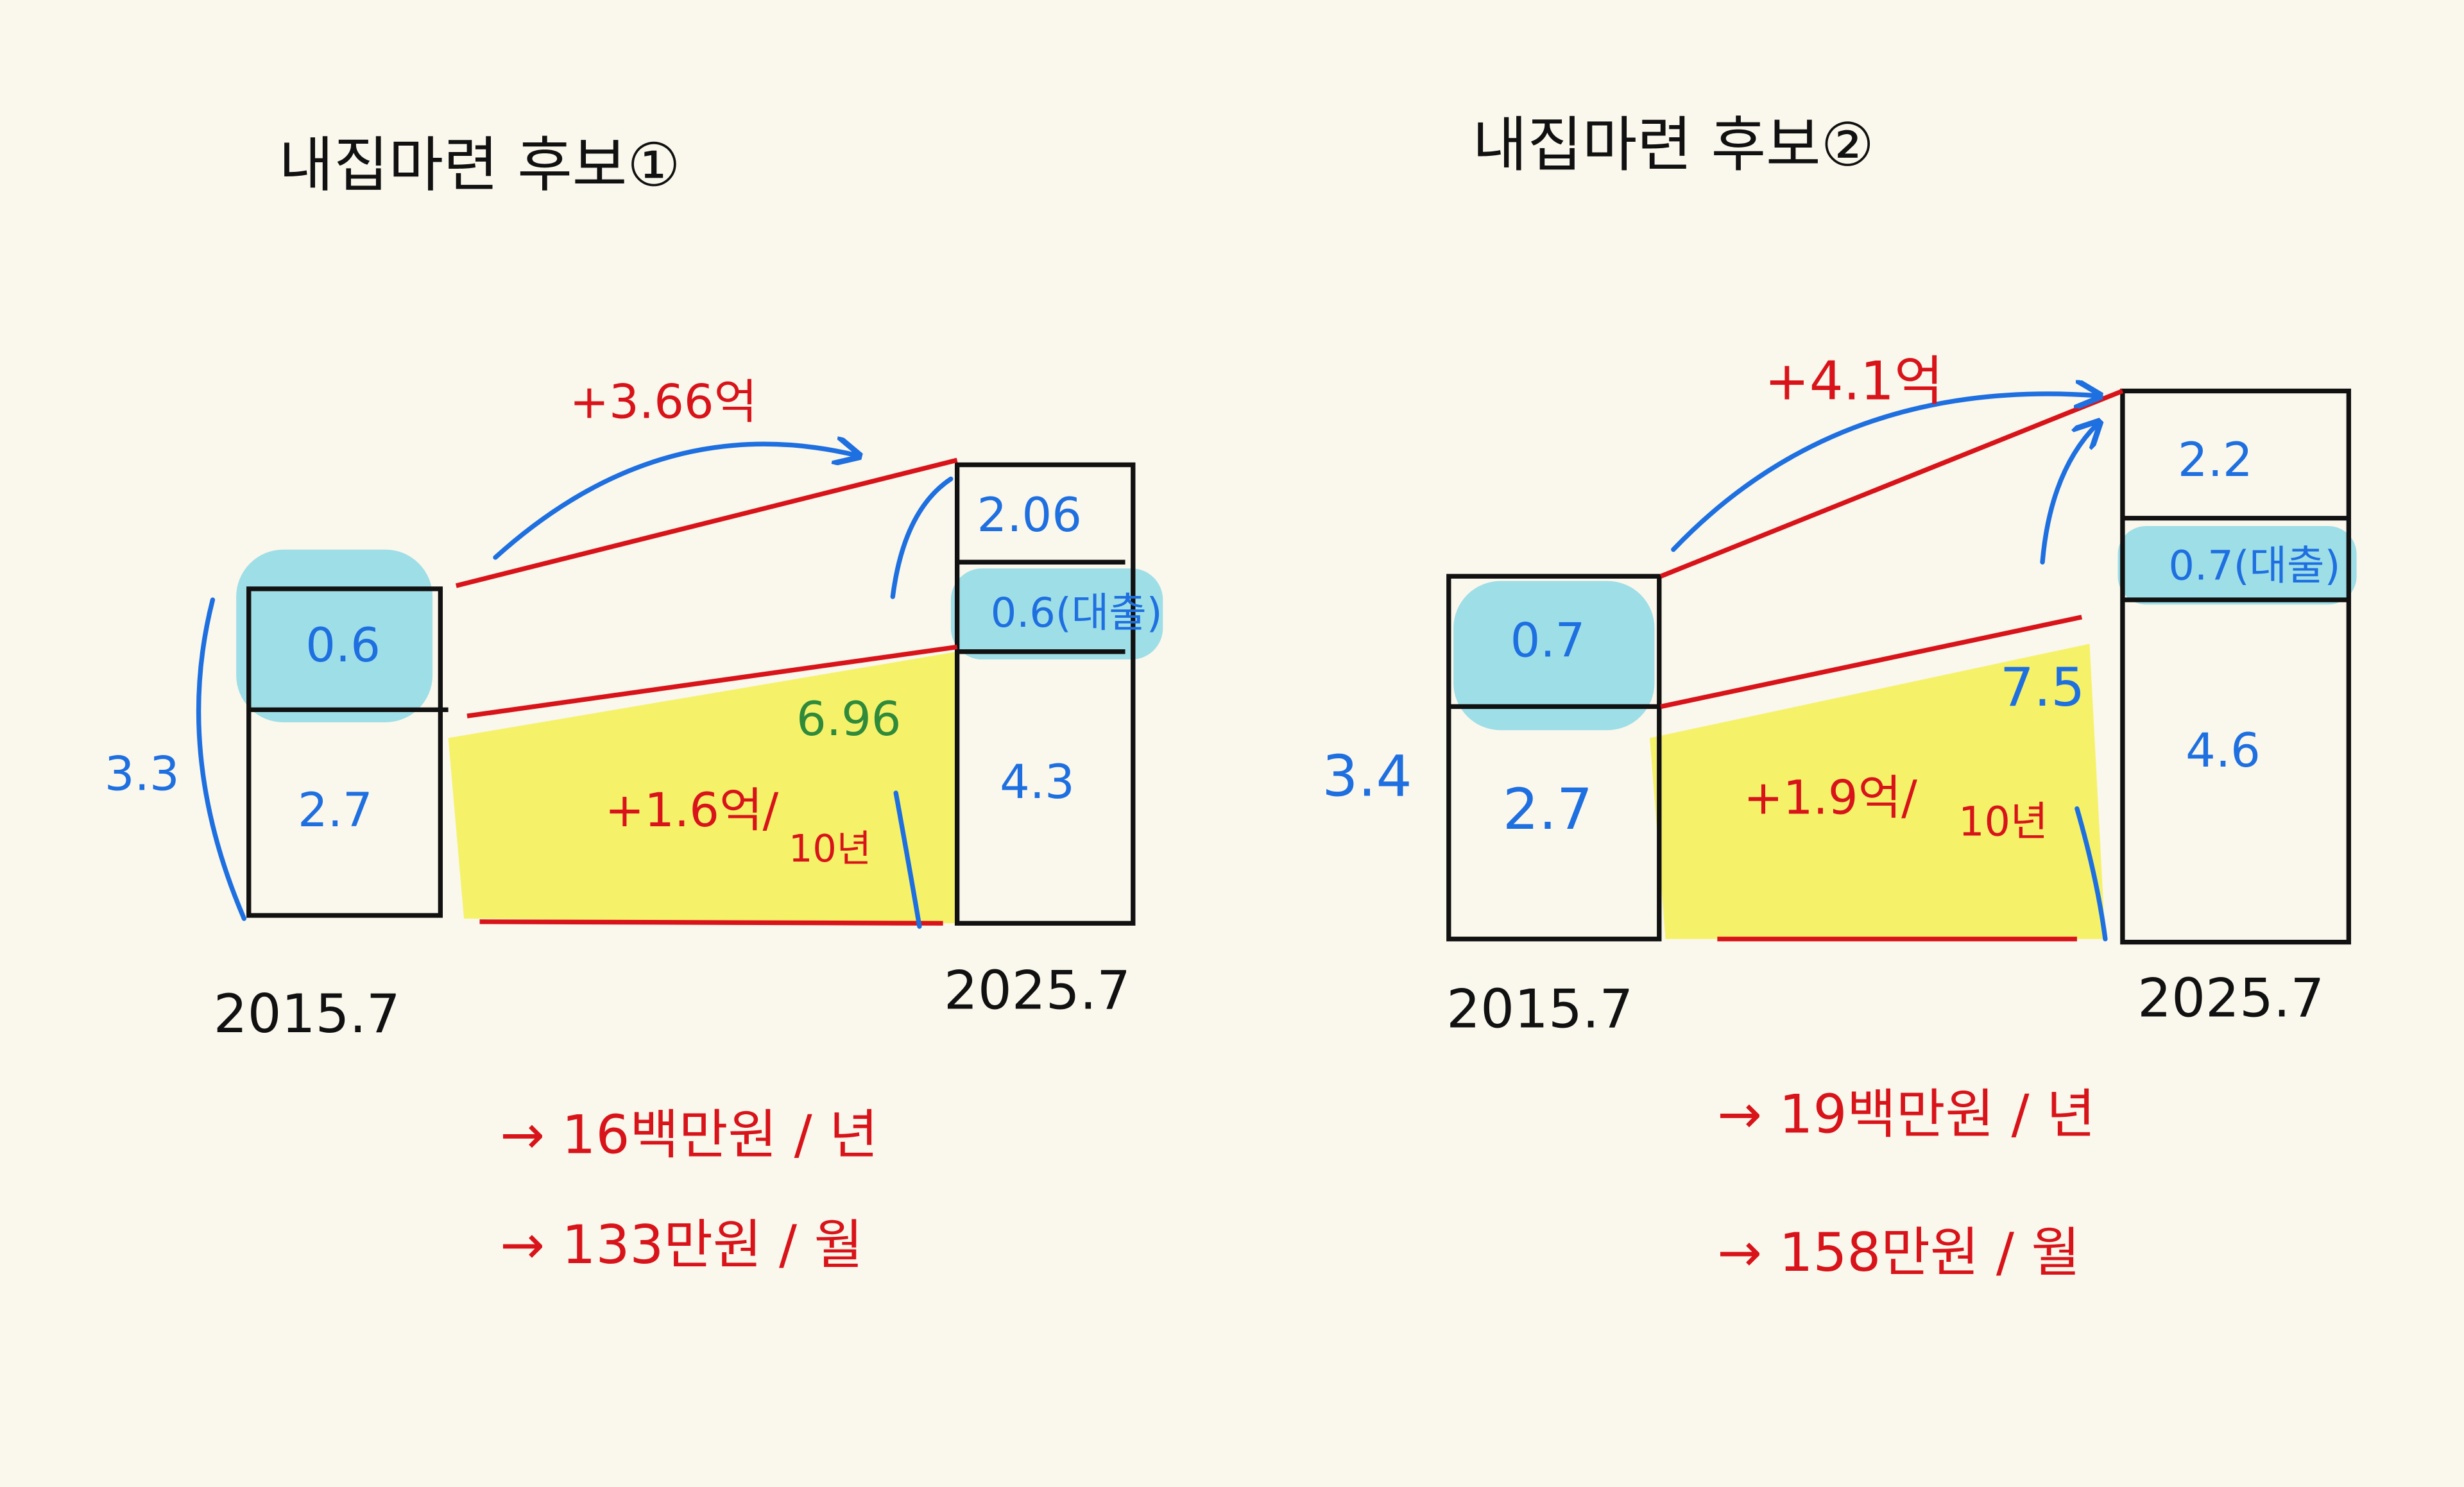 Image resolution: width=2464 pixels, height=1487 pixels. Describe the element at coordinates (2216, 461) in the screenshot. I see `label: 2.2` at that location.